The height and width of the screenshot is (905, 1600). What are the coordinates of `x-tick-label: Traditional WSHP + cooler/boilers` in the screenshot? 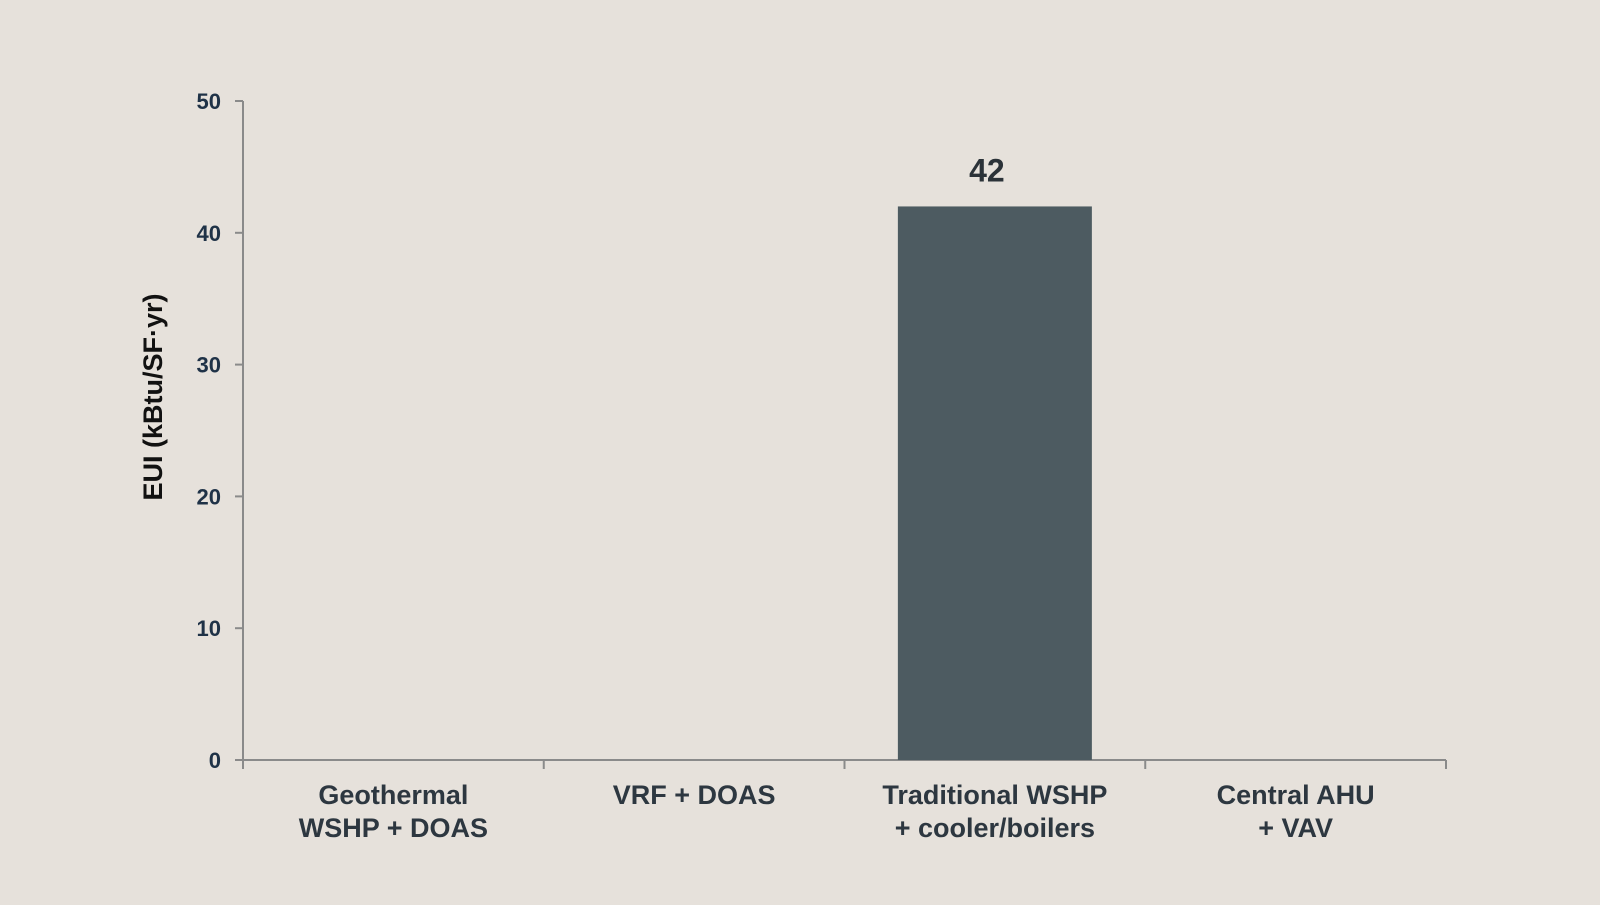 It's located at (994, 811).